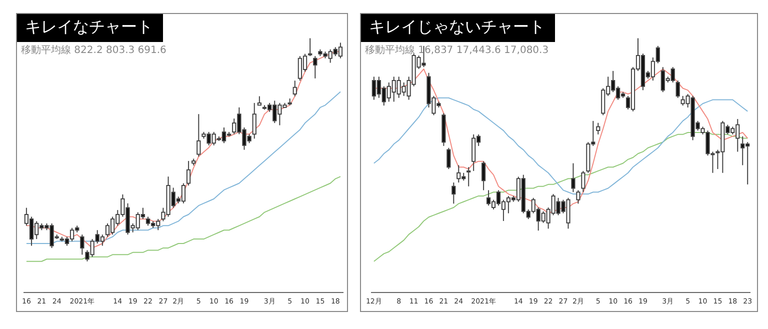 The height and width of the screenshot is (329, 768). I want to click on chart-title: キレイなチャート, so click(90, 28).